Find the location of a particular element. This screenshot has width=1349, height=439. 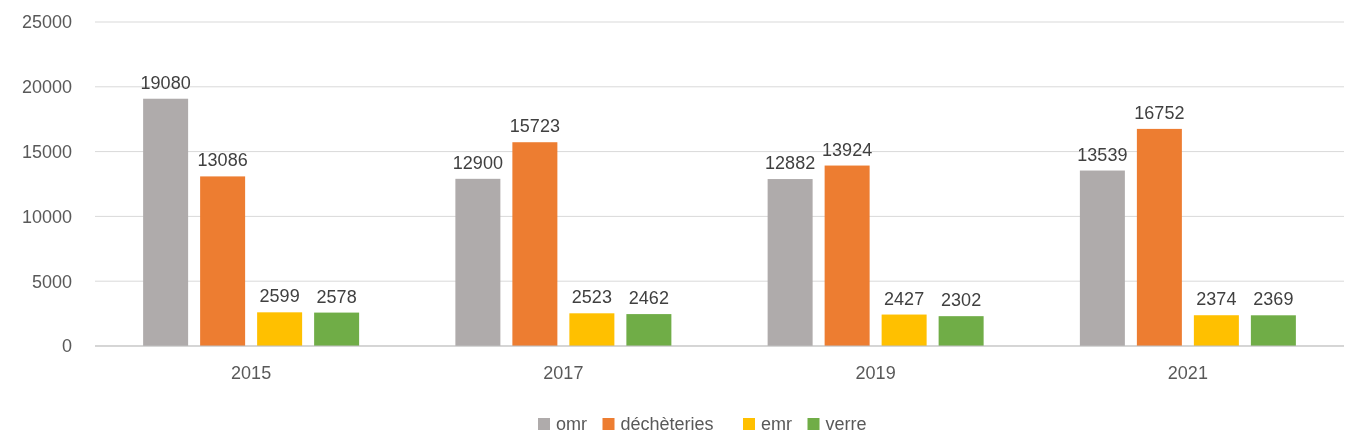

y-tick-label: 0 is located at coordinates (66, 346).